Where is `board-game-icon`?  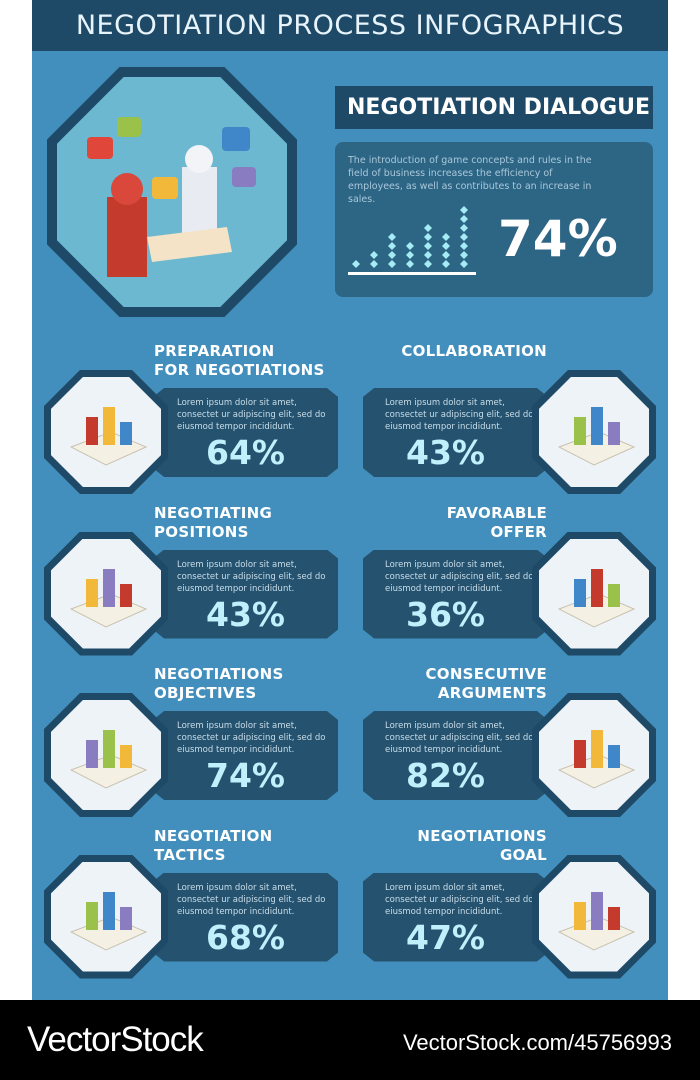
board-game-icon is located at coordinates (108, 921).